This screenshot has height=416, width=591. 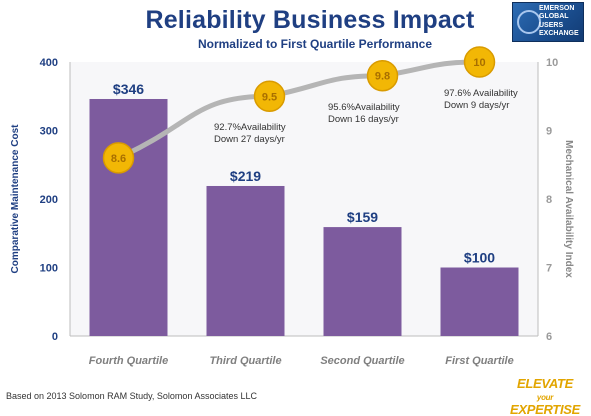 I want to click on logo-text: EMERSON GLOBAL USERS EXCHANGE, so click(x=561, y=22).